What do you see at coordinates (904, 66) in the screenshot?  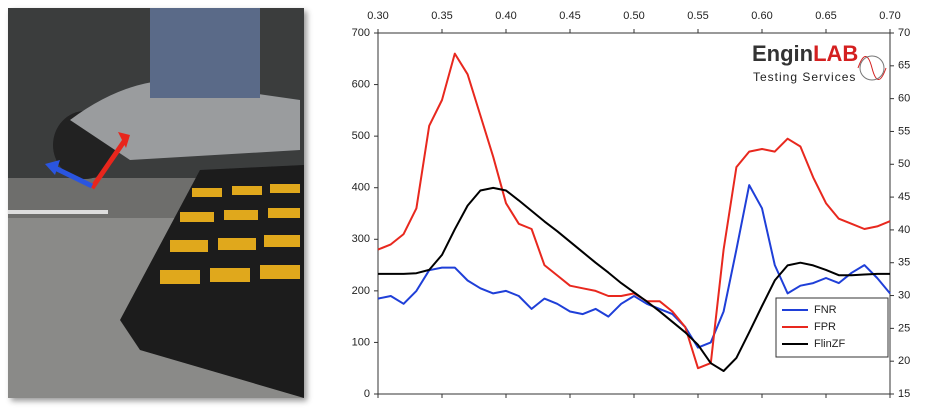 I see `y2-tick-label: 65` at bounding box center [904, 66].